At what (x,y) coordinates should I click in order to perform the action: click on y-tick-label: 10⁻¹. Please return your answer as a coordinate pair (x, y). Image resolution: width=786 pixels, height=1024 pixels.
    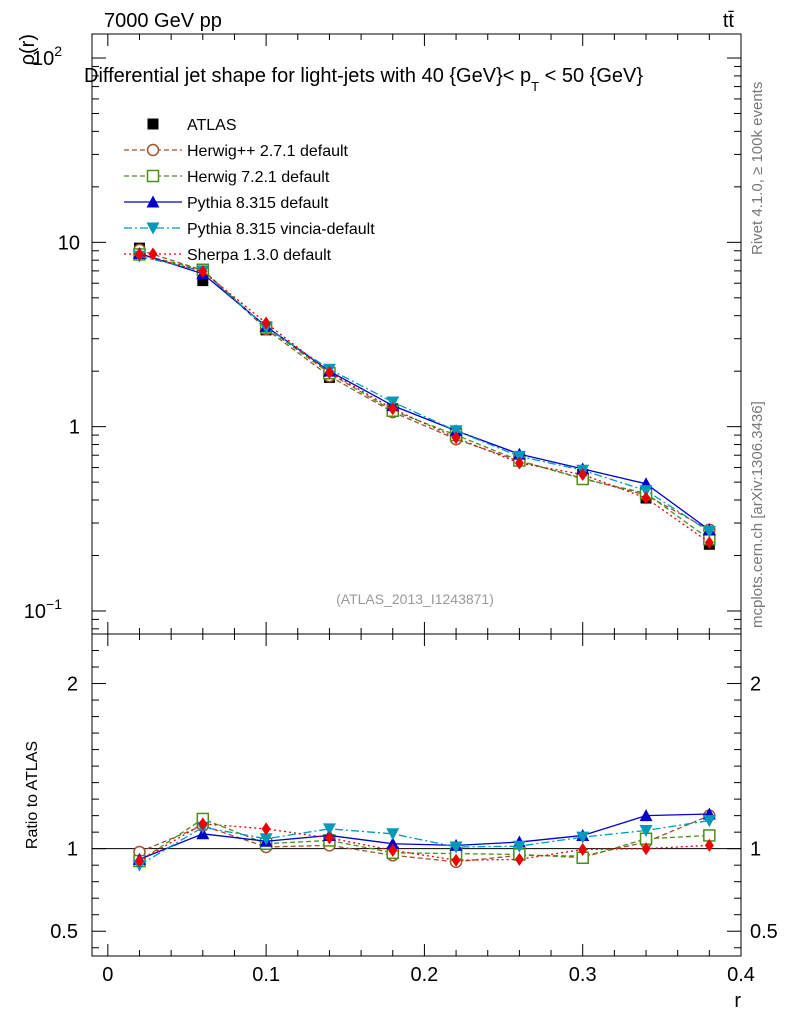
    Looking at the image, I should click on (43, 609).